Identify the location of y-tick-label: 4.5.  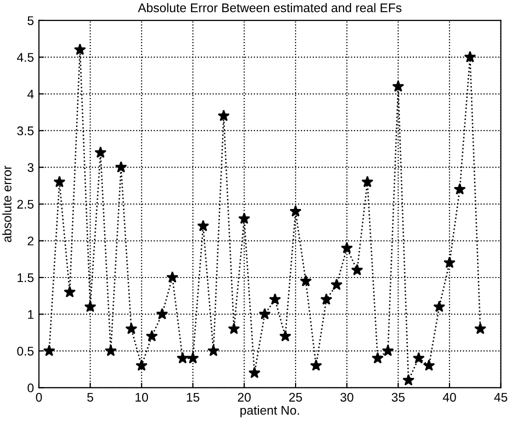
(25, 57).